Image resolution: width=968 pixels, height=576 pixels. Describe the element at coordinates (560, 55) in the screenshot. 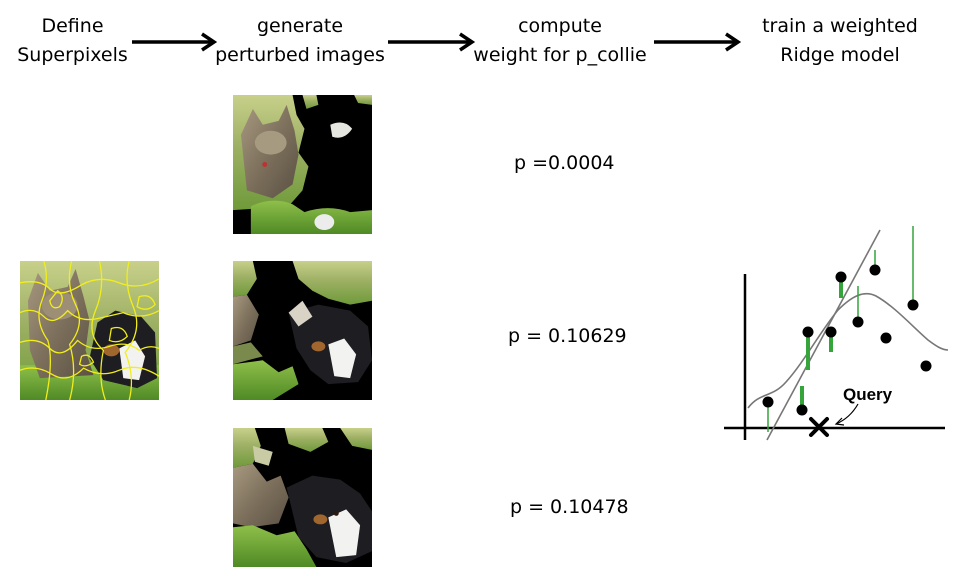

I see `step-3-line-2: weight for p_collie` at that location.